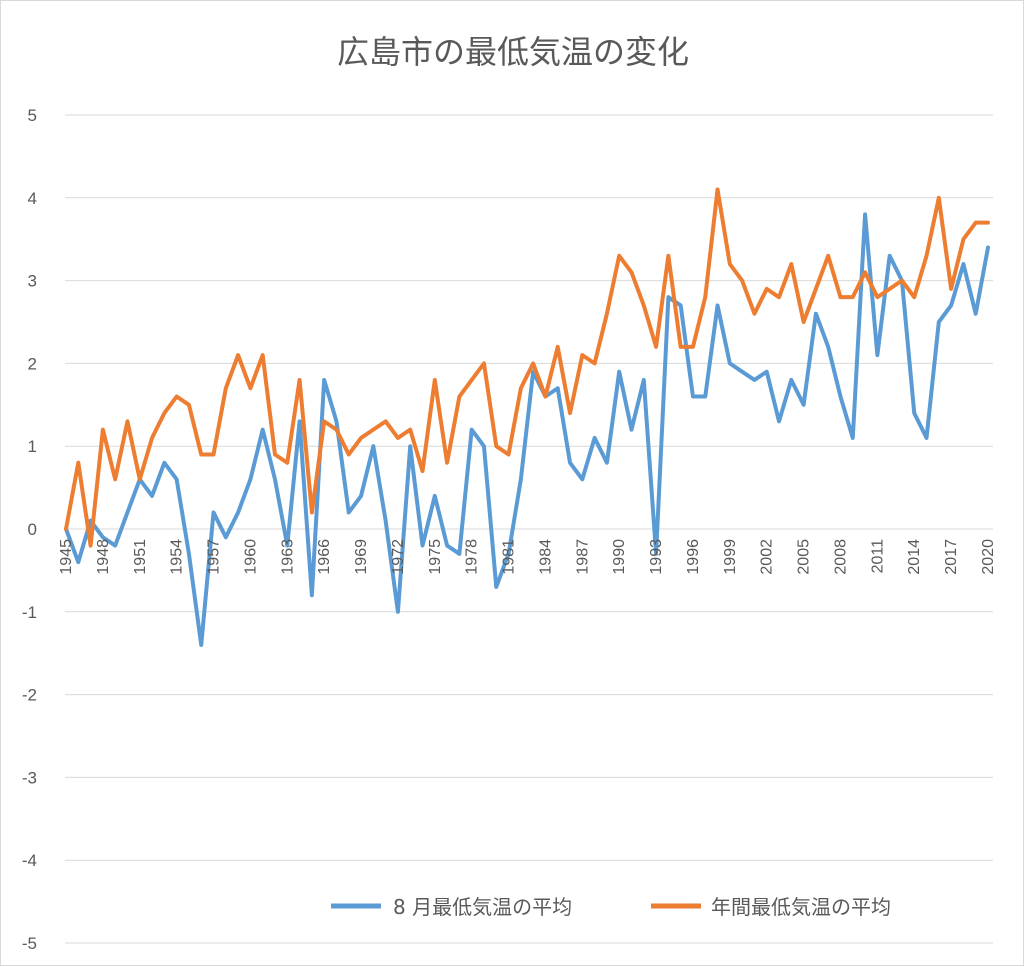 This screenshot has width=1024, height=967. Describe the element at coordinates (582, 557) in the screenshot. I see `x-tick-label: 1987` at that location.